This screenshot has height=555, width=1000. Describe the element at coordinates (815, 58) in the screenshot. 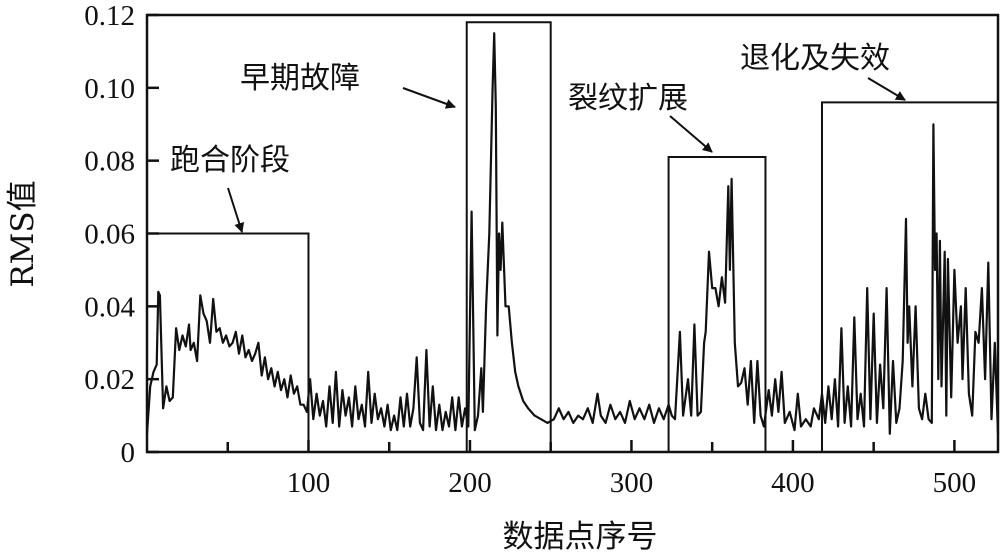

I see `region-label: 退化及失效` at that location.